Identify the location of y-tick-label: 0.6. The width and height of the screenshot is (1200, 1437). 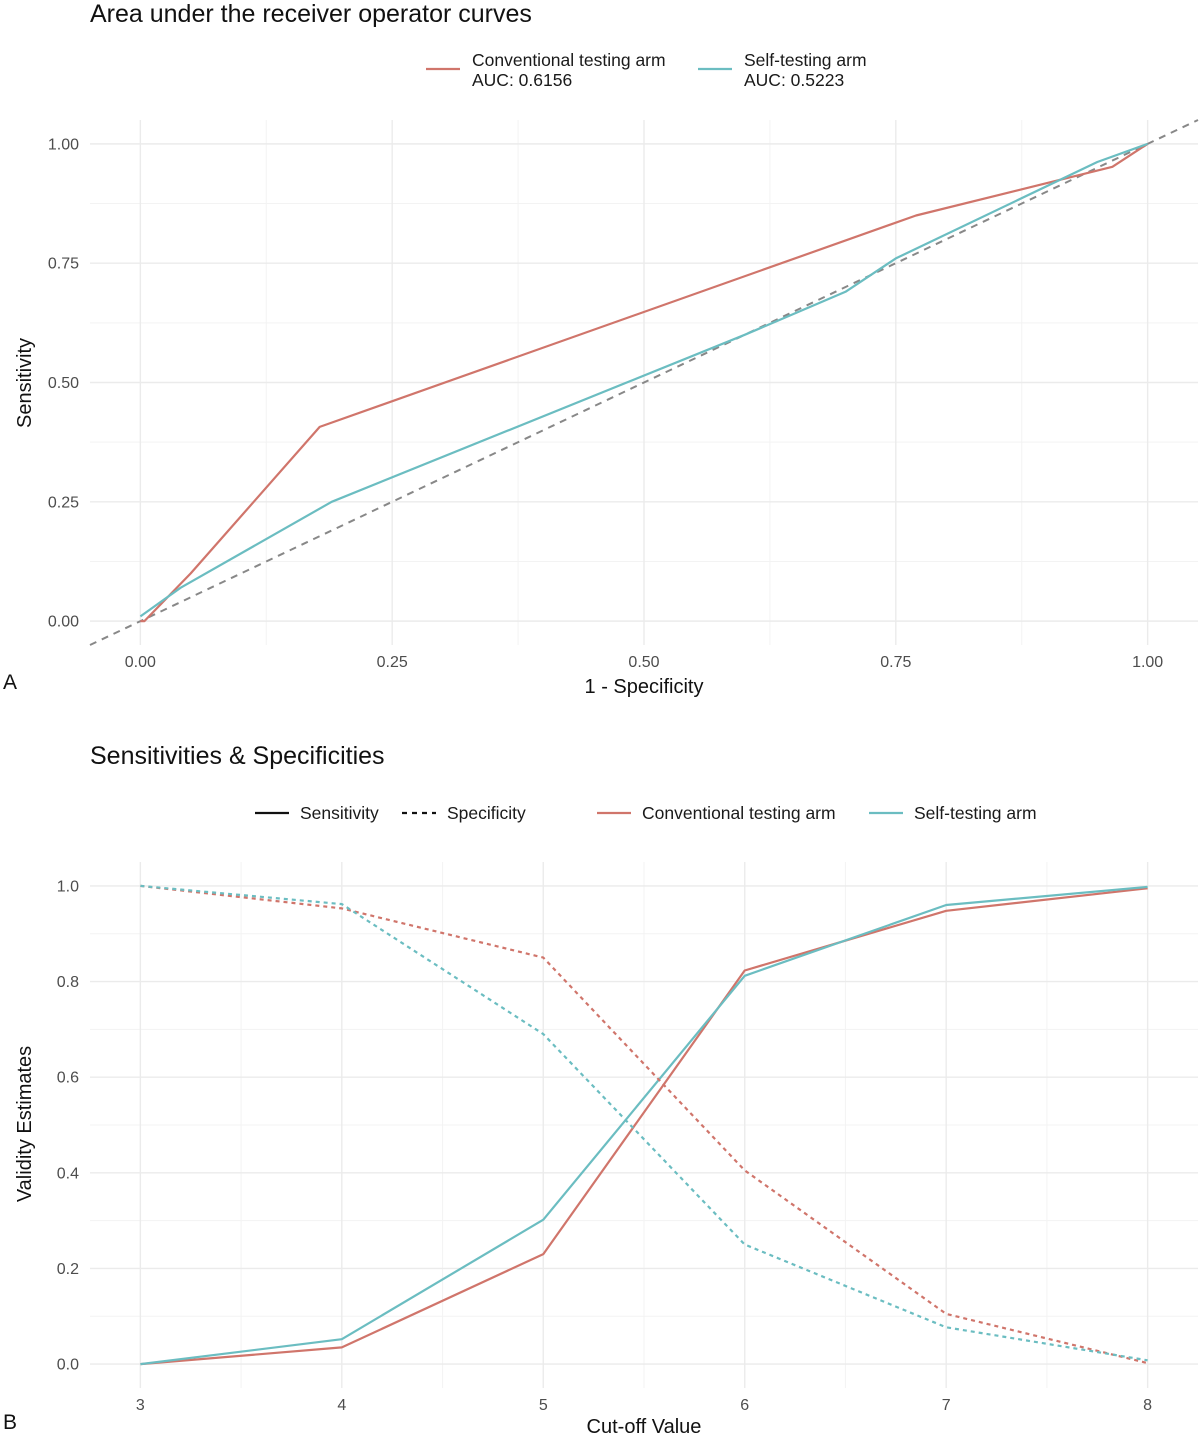
(68, 1078).